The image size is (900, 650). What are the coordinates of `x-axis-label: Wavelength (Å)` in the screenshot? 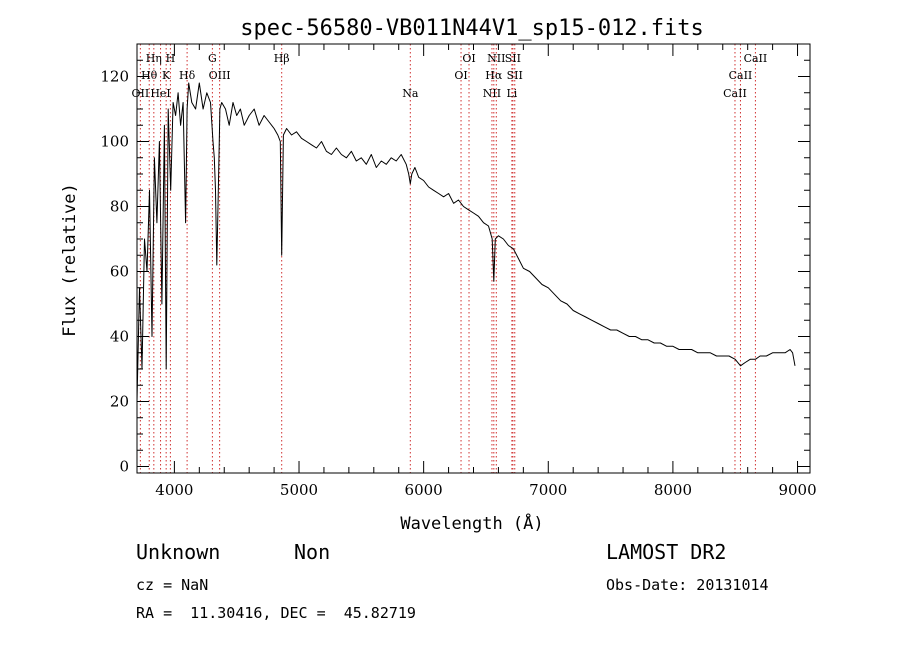 It's located at (471, 523).